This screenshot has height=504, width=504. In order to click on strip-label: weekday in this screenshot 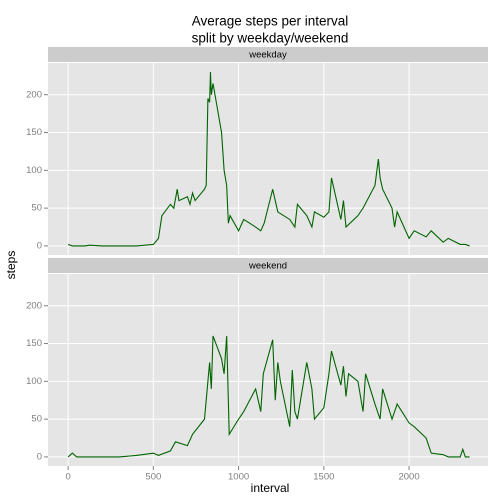, I will do `click(267, 55)`.